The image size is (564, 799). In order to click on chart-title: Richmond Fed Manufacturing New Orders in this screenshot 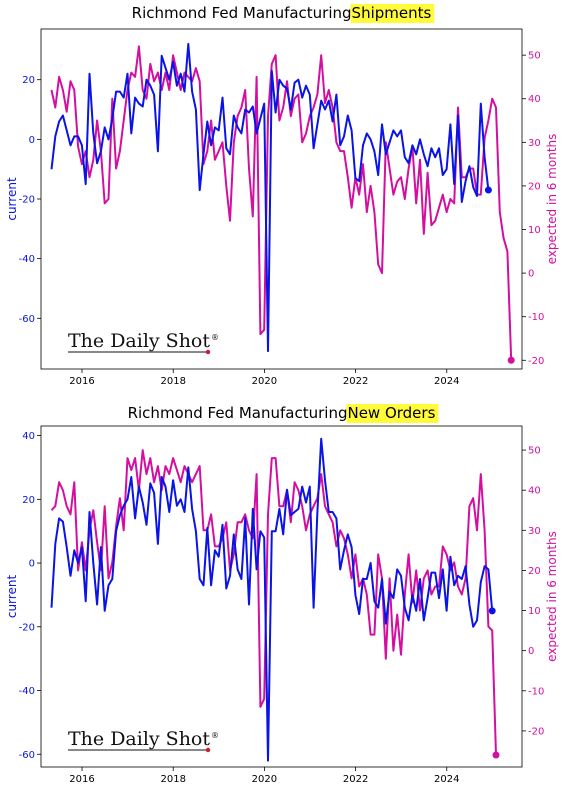, I will do `click(283, 413)`.